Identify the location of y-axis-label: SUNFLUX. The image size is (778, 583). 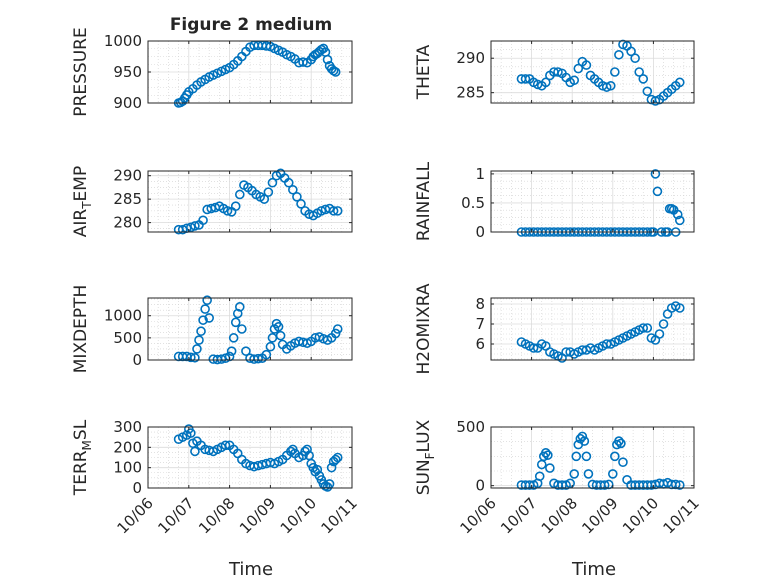
(425, 457).